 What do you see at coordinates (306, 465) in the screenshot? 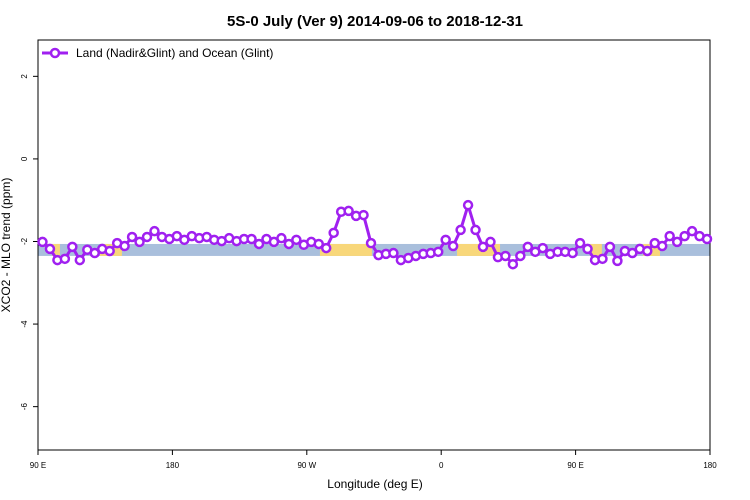
I see `x-tick-label: 90 W` at bounding box center [306, 465].